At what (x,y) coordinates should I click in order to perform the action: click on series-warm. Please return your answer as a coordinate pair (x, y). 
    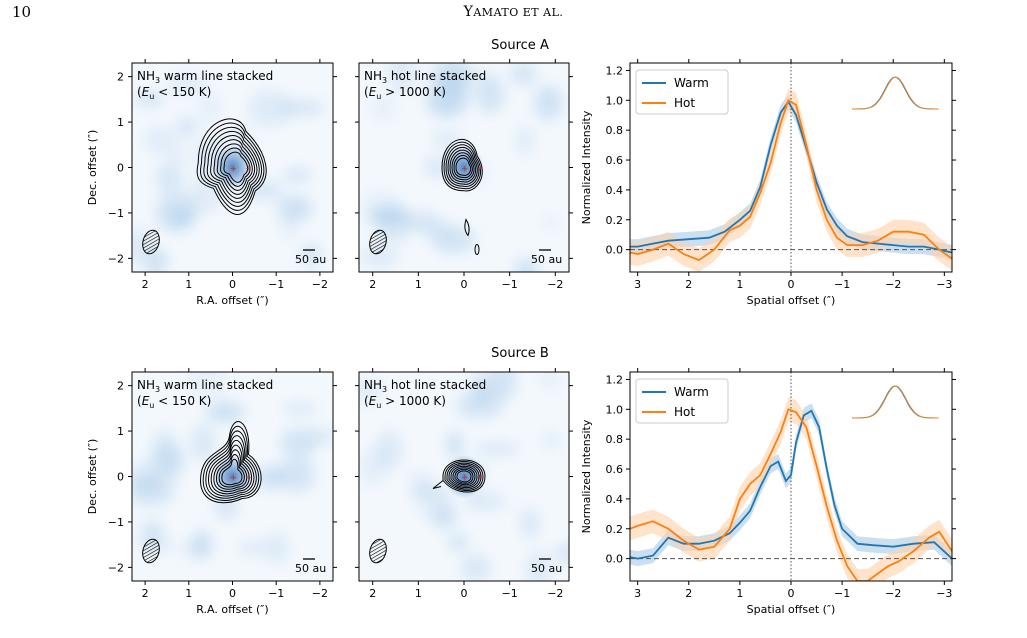
    Looking at the image, I should click on (791, 484).